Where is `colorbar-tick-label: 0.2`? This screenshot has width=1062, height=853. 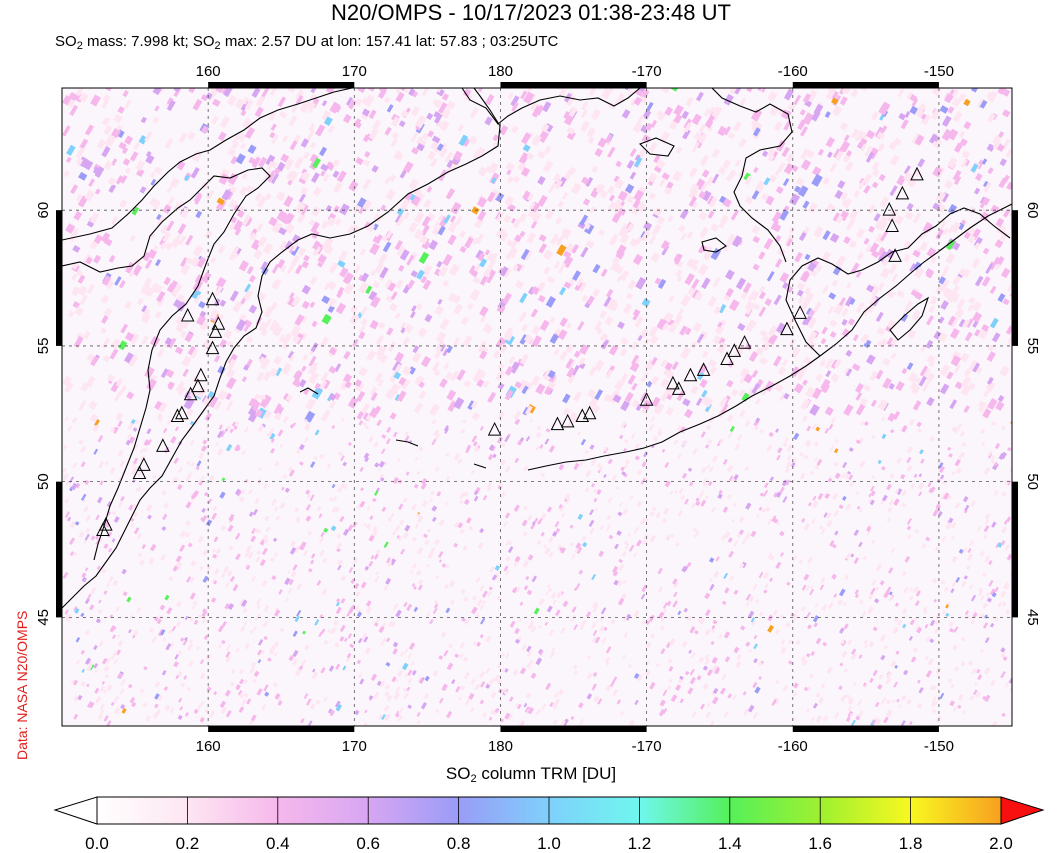 colorbar-tick-label: 0.2 is located at coordinates (188, 843).